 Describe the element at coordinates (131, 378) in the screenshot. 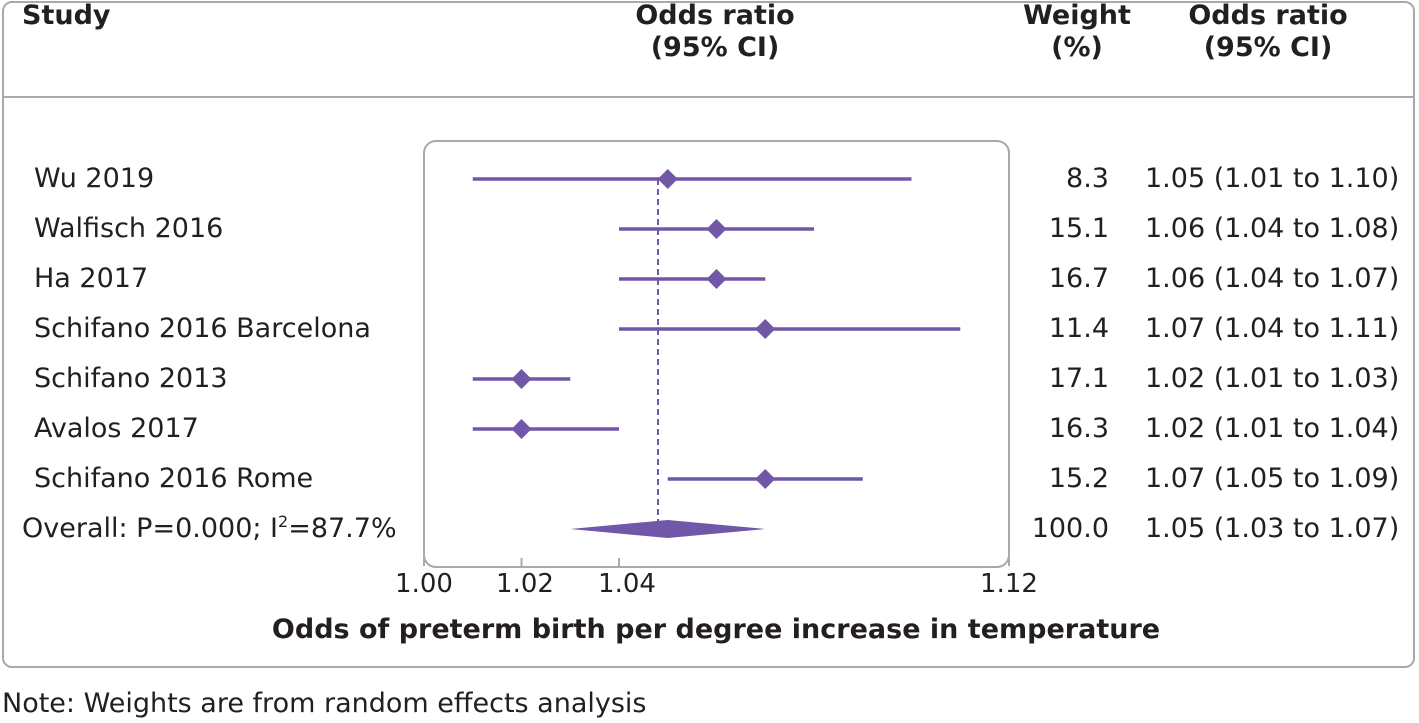

I see `study-label: Schifano 2013` at that location.